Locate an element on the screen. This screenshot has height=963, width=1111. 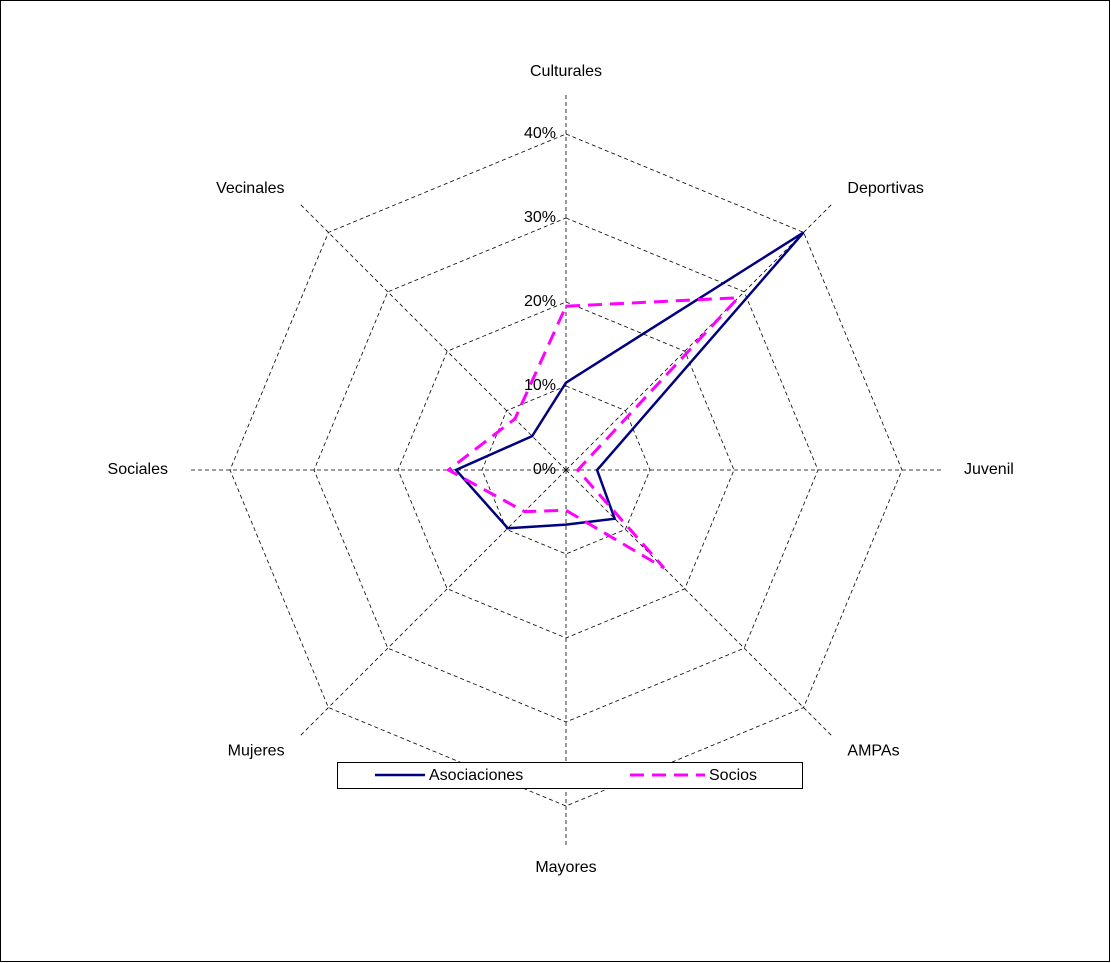
category-label: Culturales is located at coordinates (566, 71).